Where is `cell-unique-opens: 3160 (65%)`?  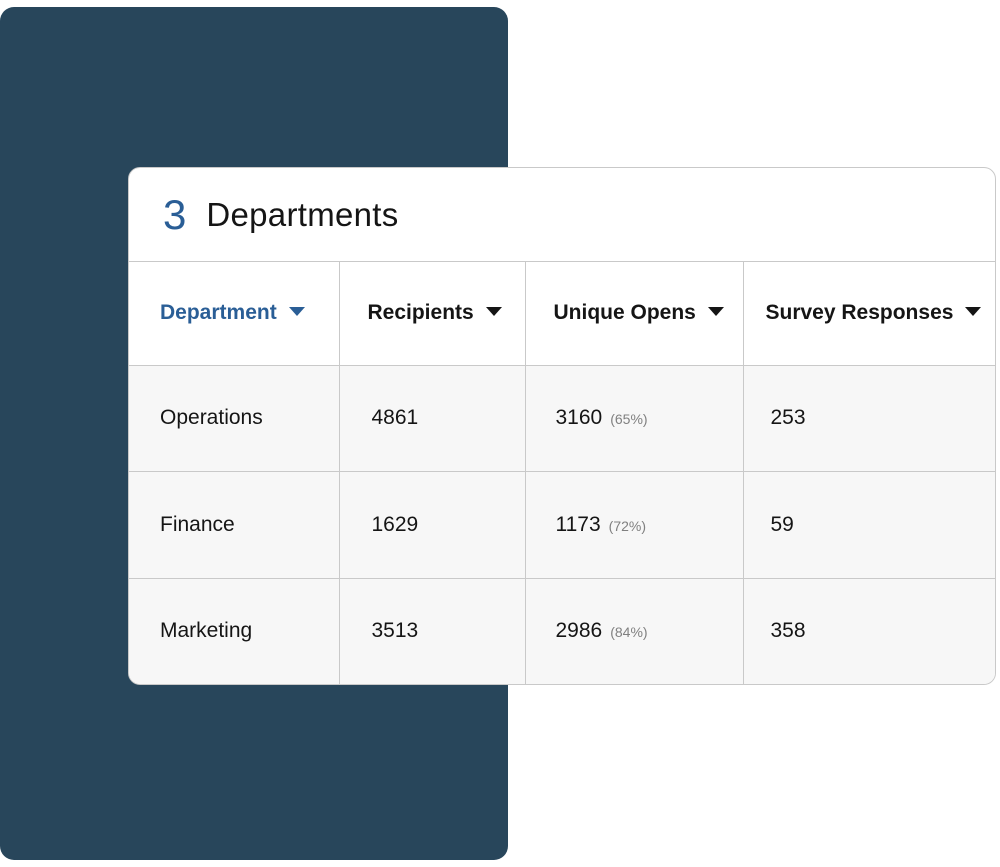 cell-unique-opens: 3160 (65%) is located at coordinates (634, 418).